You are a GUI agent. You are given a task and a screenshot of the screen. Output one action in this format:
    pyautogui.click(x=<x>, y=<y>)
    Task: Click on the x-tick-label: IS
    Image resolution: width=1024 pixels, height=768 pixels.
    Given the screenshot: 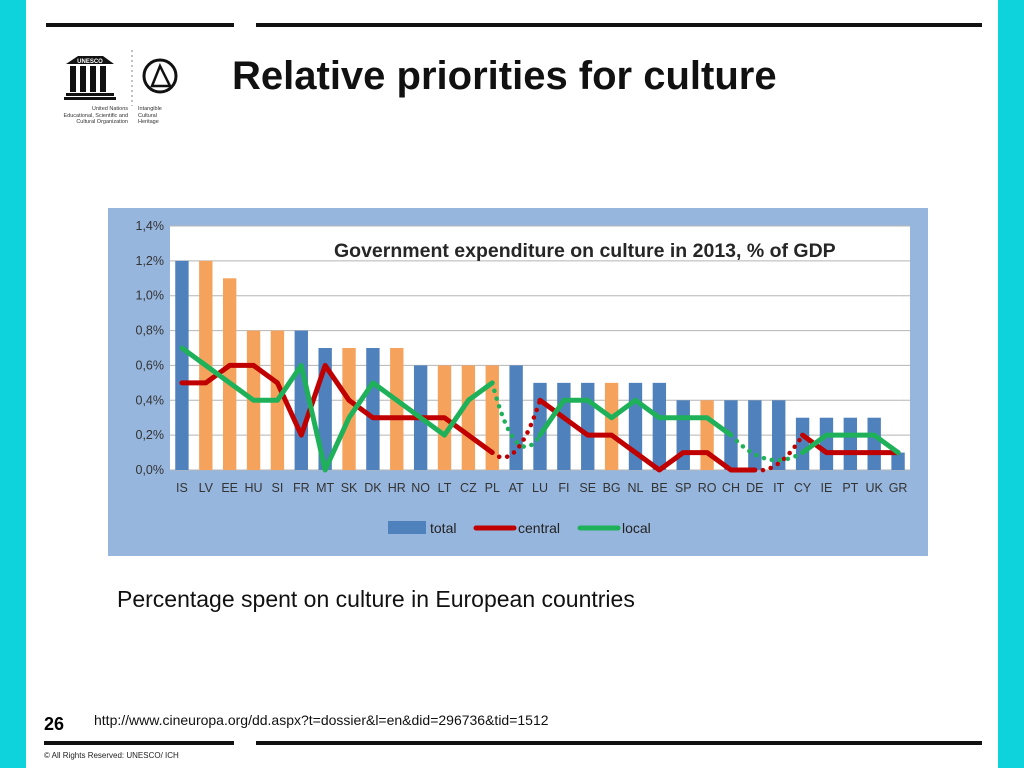 What is the action you would take?
    pyautogui.click(x=182, y=488)
    